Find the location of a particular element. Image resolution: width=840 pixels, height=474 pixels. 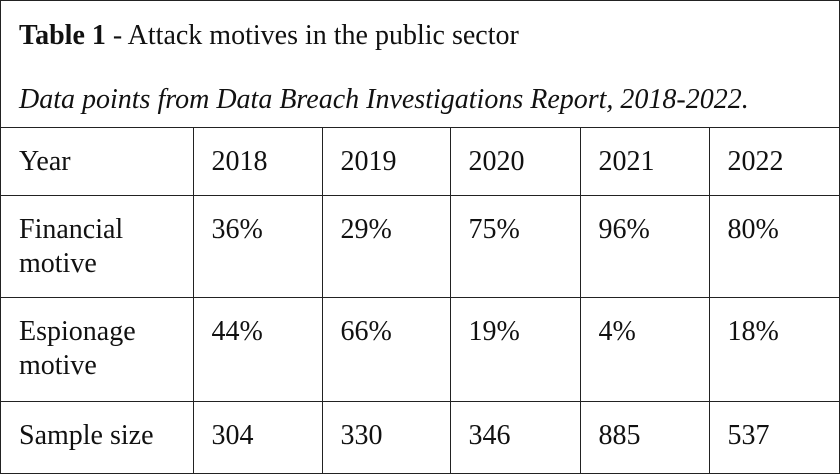

value-cell: 304 is located at coordinates (258, 437).